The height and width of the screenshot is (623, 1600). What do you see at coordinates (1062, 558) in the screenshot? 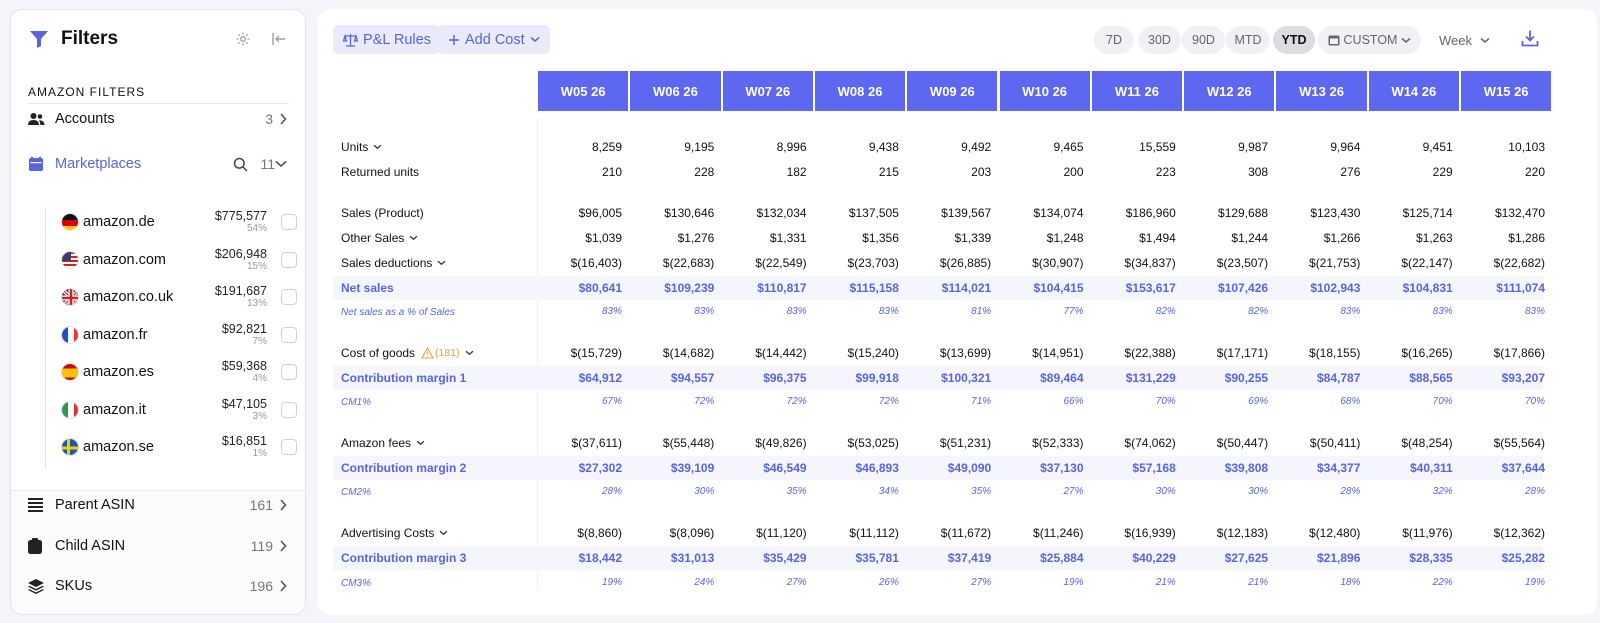
I see `table-cell: $25,884` at bounding box center [1062, 558].